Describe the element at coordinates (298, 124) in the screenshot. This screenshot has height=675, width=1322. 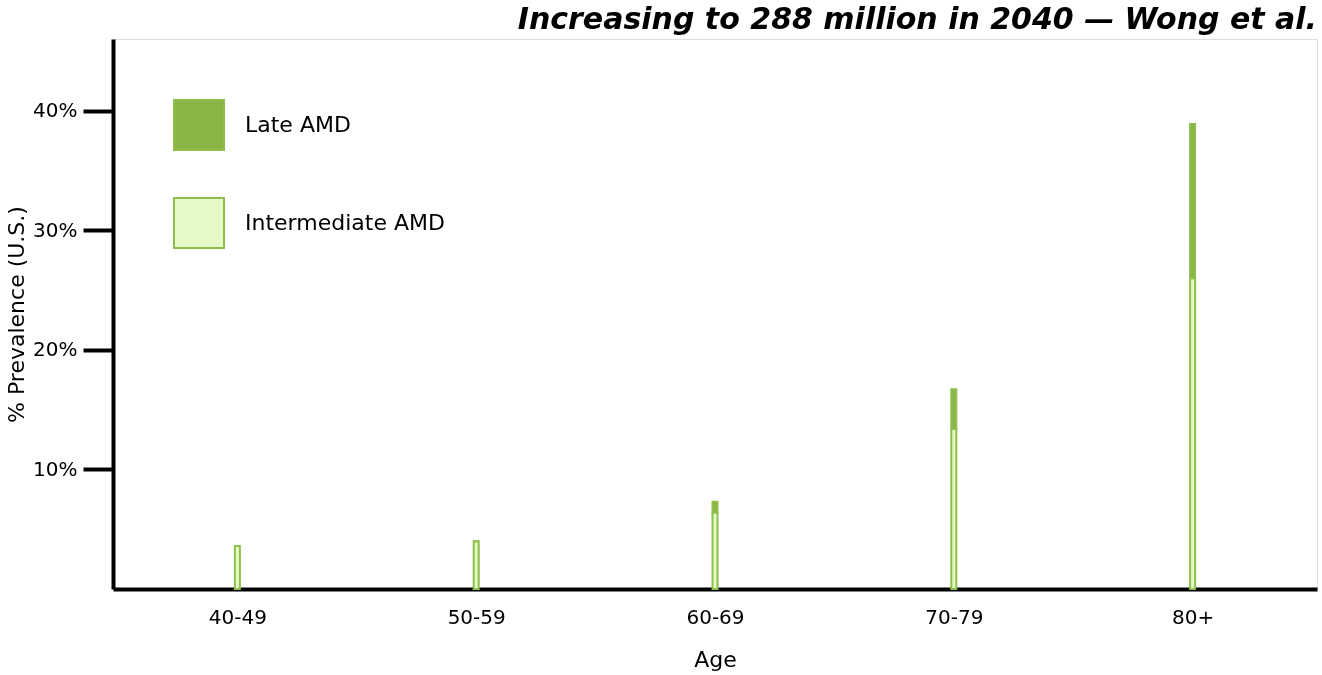
I see `legend-label: Late AMD` at that location.